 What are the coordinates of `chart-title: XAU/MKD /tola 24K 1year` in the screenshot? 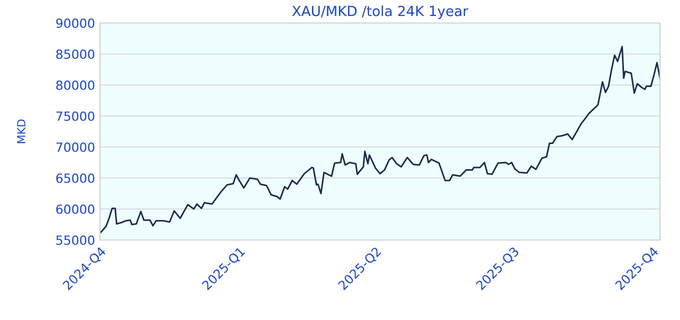 It's located at (380, 12).